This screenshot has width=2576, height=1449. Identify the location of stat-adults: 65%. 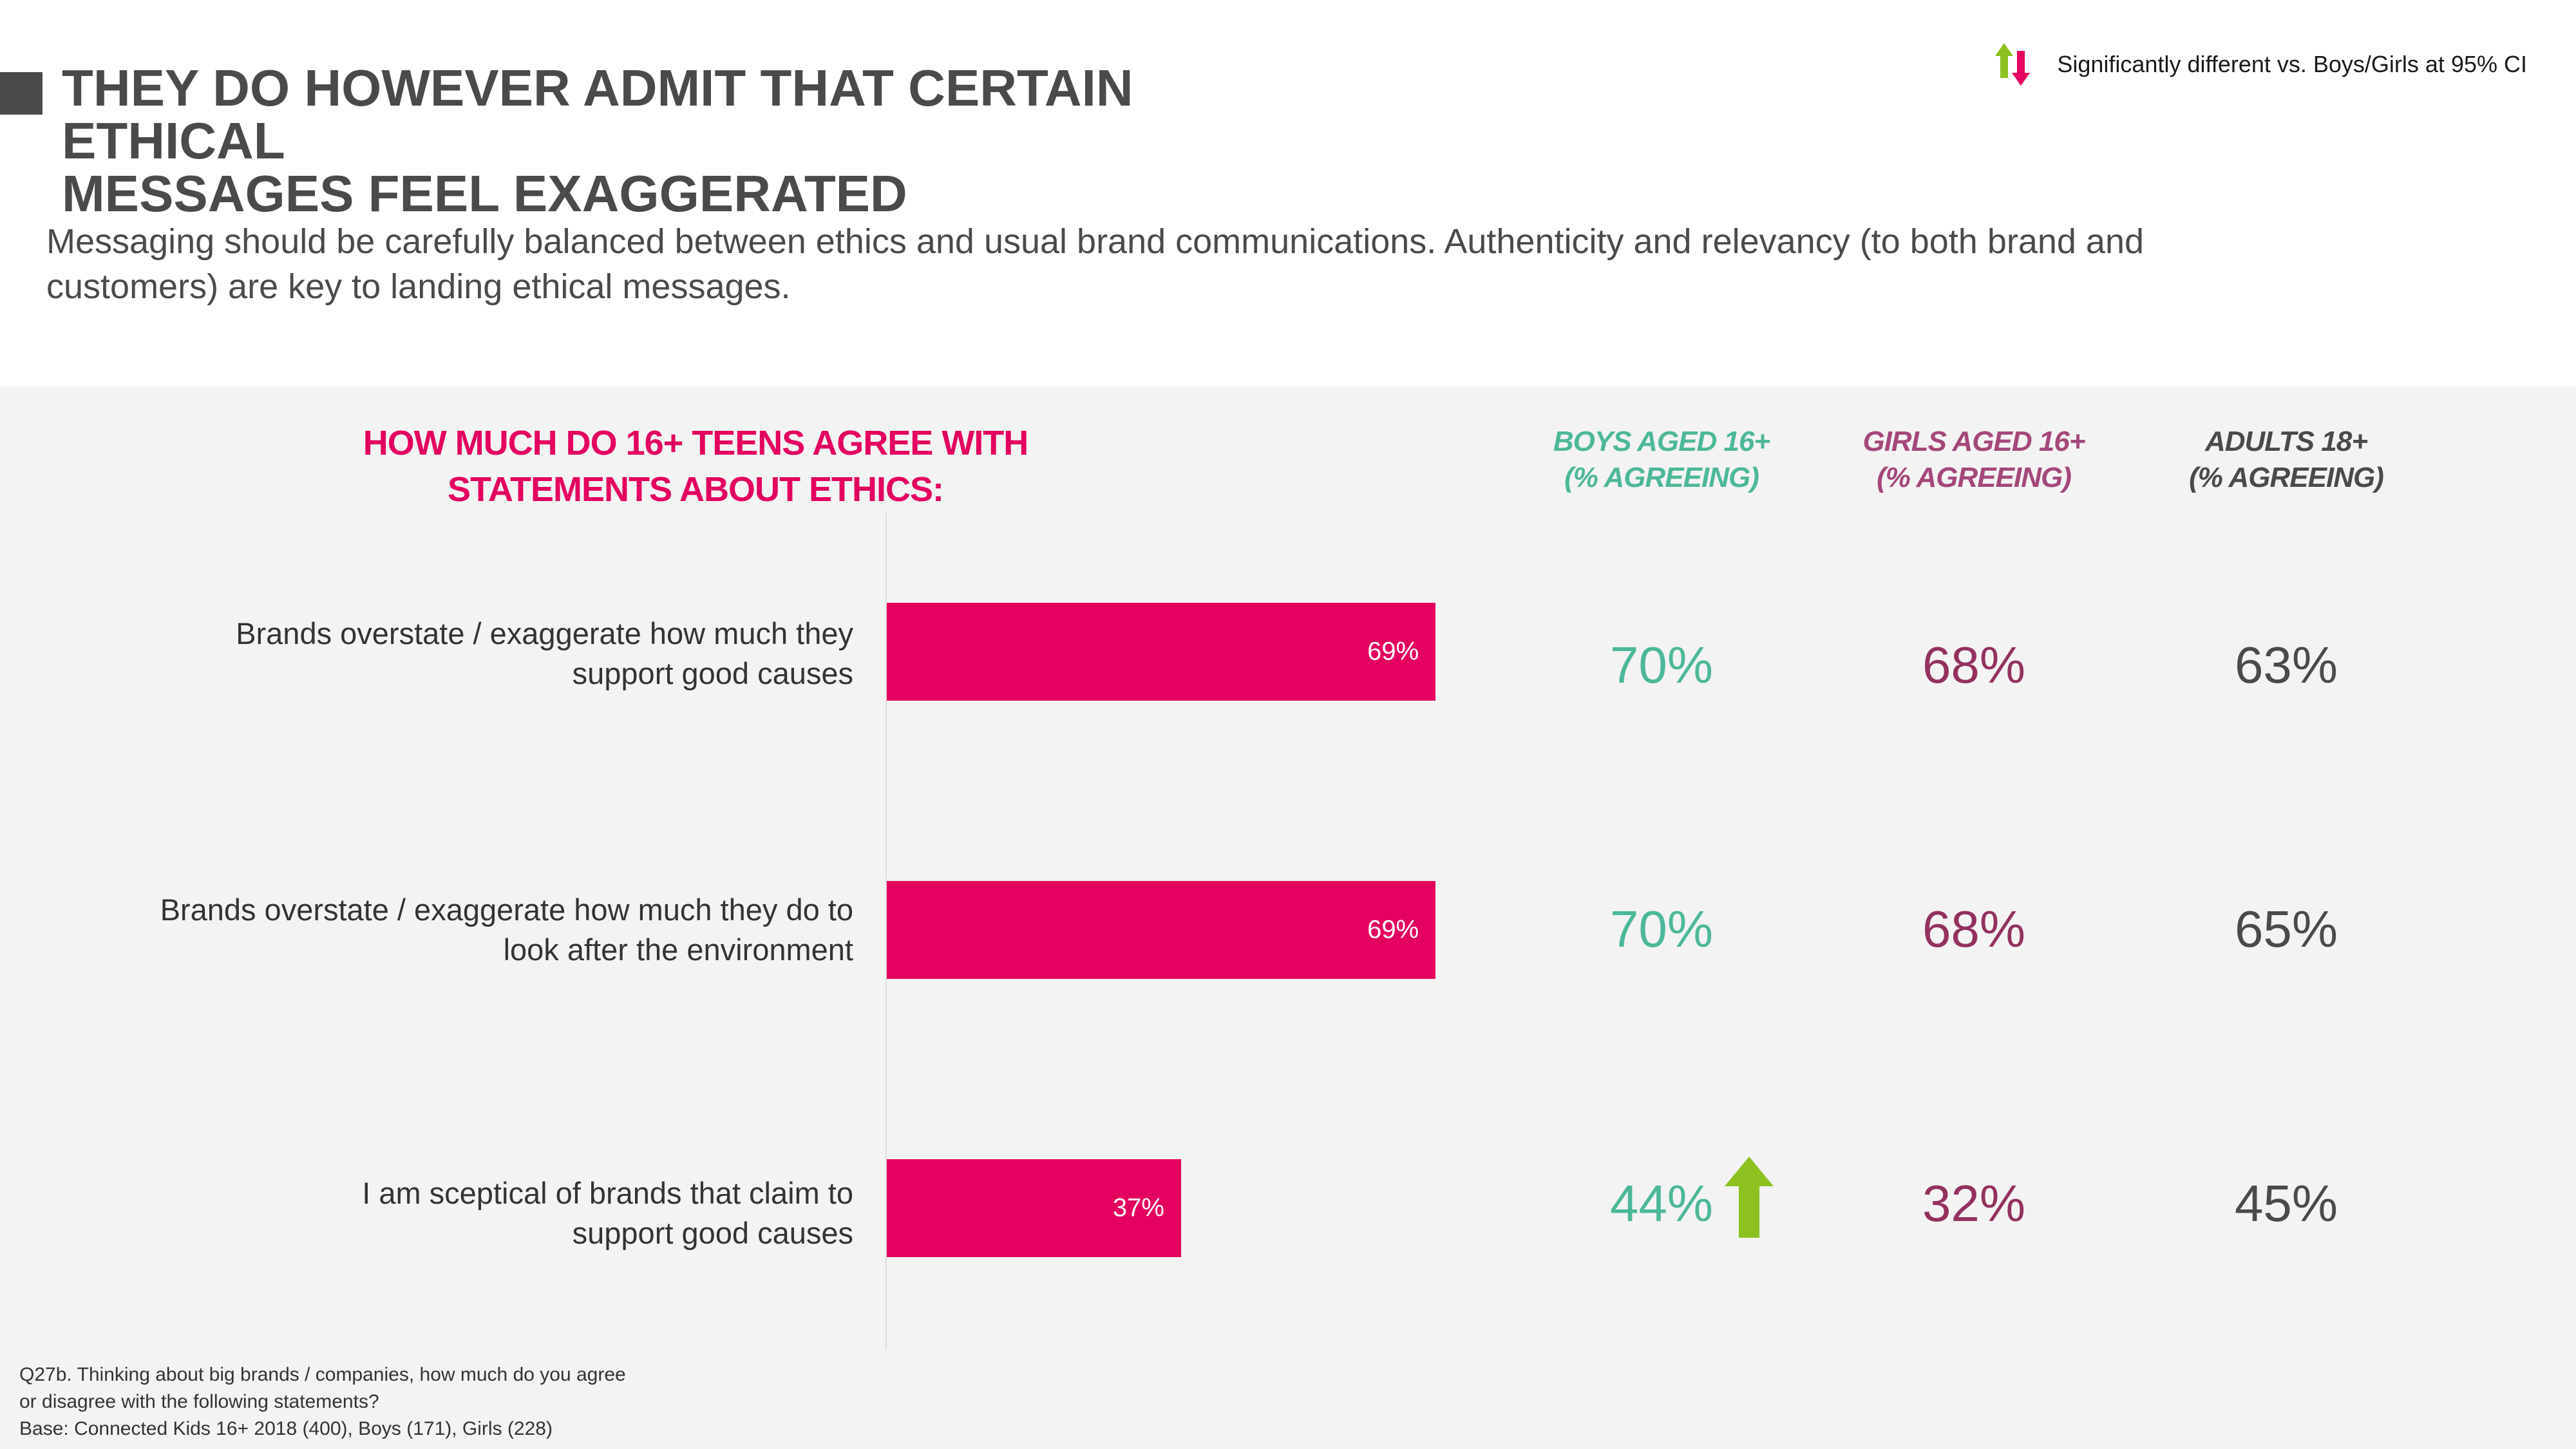
(2286, 929).